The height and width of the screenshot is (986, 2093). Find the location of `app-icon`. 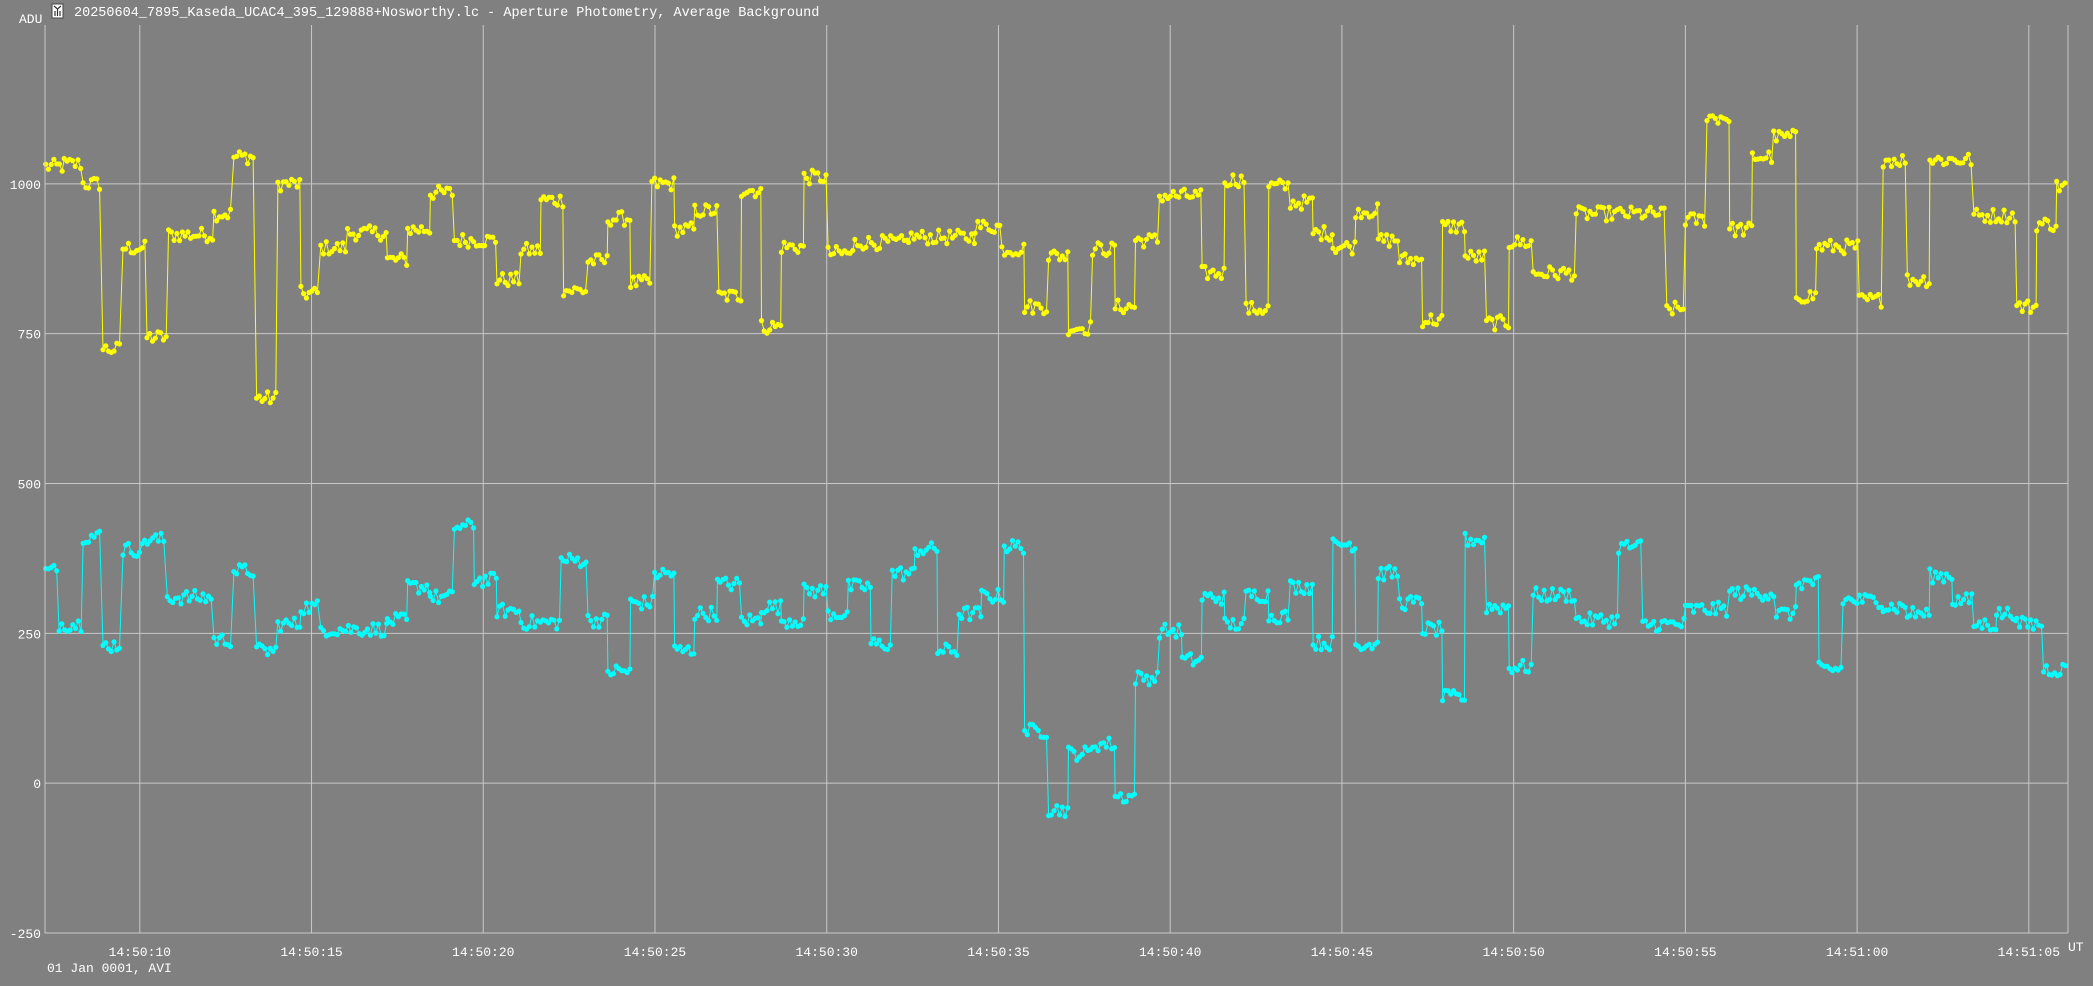

app-icon is located at coordinates (57, 11).